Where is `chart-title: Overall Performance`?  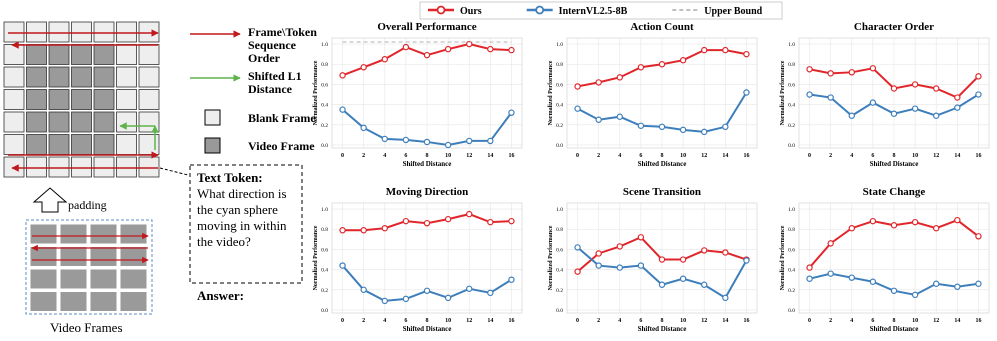 chart-title: Overall Performance is located at coordinates (426, 27).